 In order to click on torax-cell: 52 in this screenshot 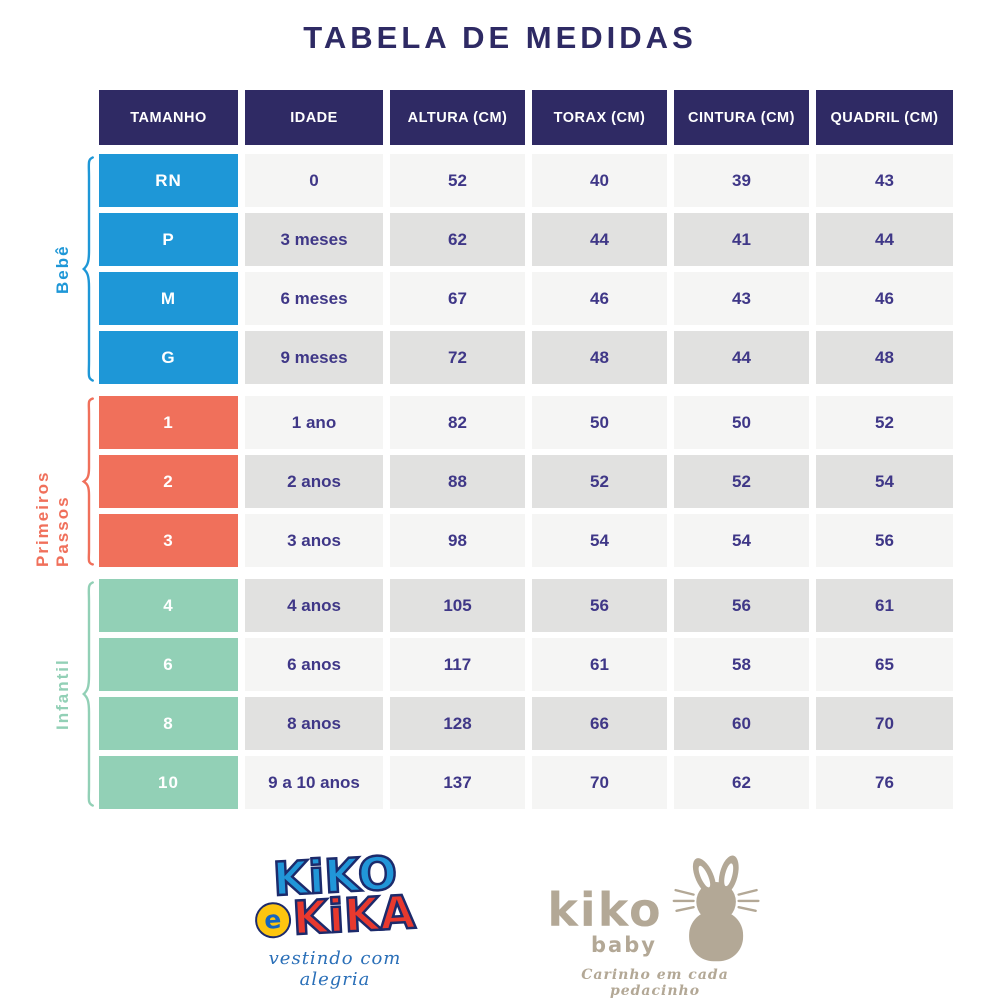, I will do `click(599, 481)`.